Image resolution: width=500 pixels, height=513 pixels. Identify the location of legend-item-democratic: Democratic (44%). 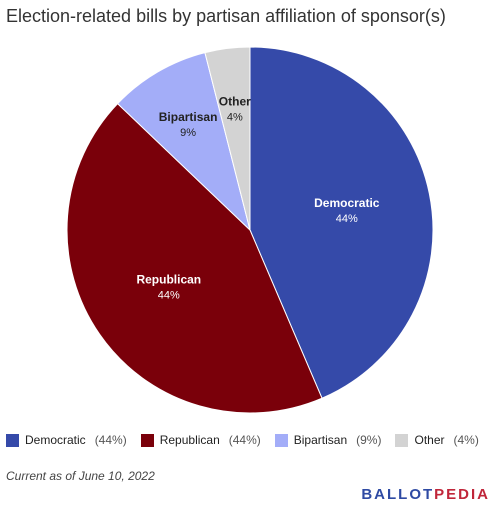
(66, 440).